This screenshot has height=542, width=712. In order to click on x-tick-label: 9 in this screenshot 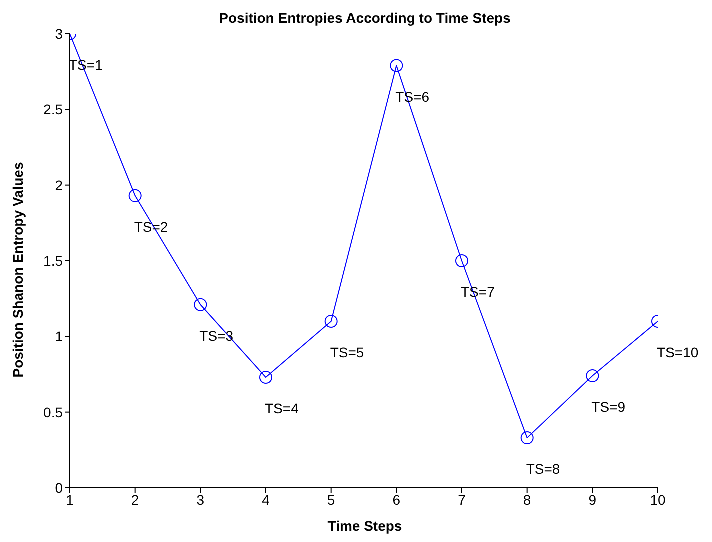, I will do `click(592, 500)`.